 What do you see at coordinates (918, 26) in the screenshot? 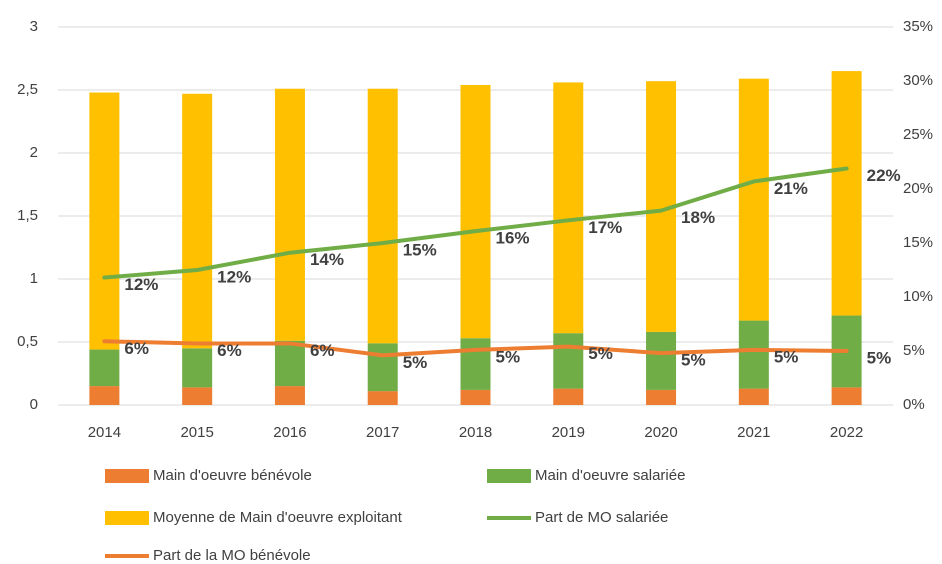
I see `y2-tick-label: 35%` at bounding box center [918, 26].